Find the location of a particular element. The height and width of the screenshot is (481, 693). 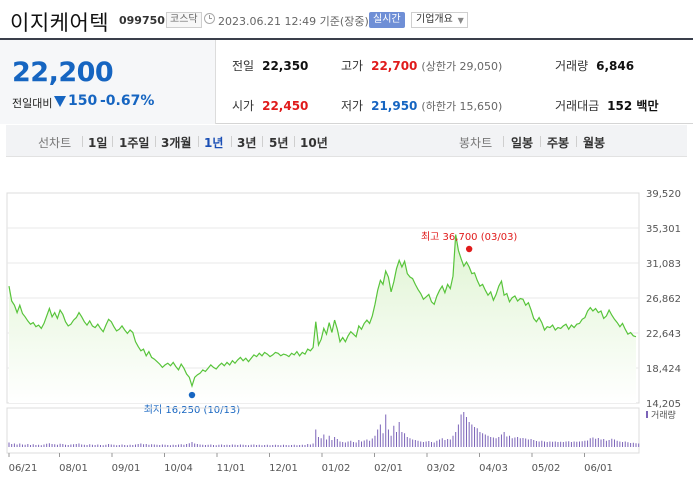

x-tick-label: 05/02 is located at coordinates (546, 468).